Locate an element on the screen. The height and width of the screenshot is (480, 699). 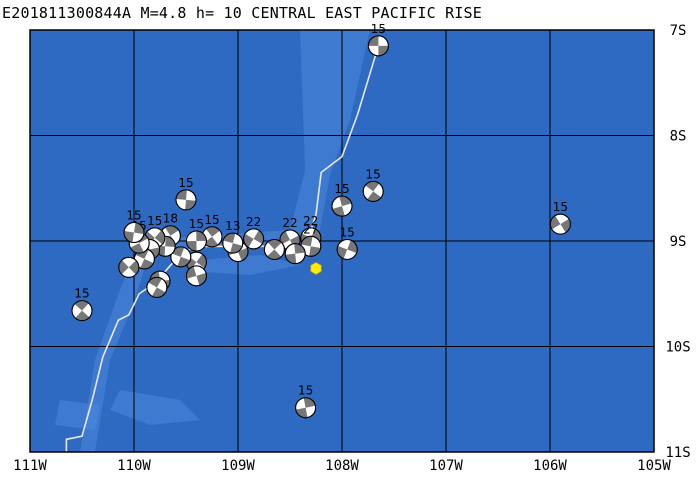
longitude-label: 108W is located at coordinates (342, 466).